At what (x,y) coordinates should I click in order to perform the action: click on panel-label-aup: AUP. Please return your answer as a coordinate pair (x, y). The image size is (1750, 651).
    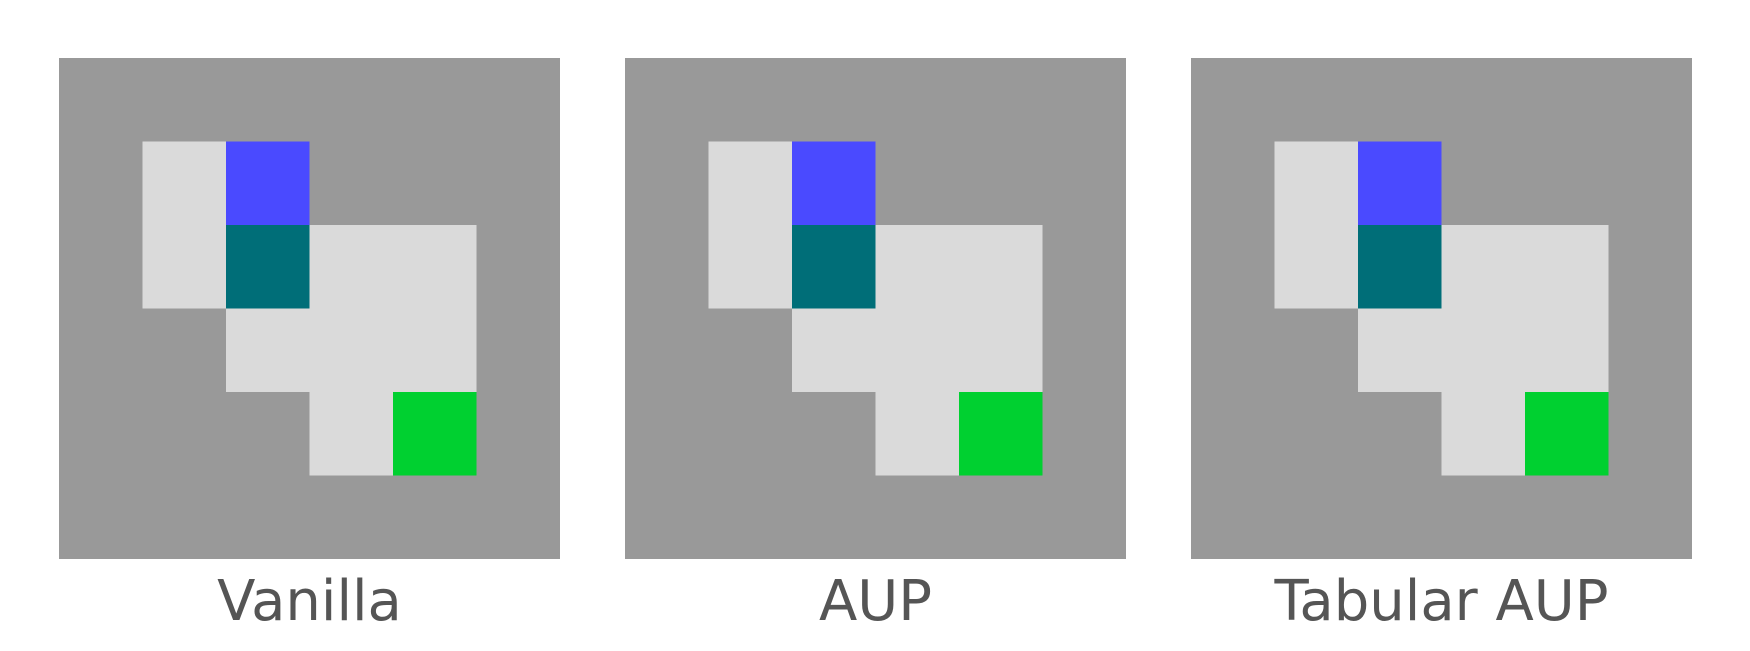
    Looking at the image, I should click on (875, 601).